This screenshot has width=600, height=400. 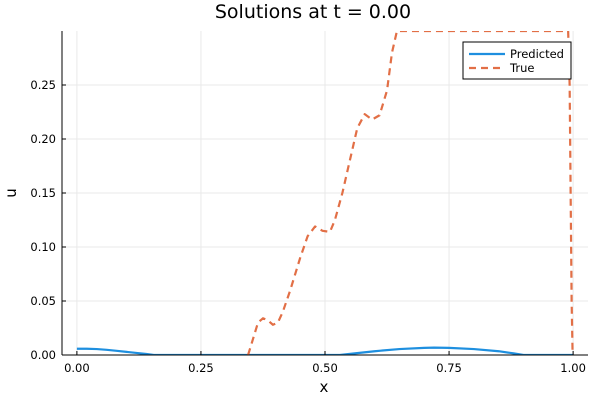 I want to click on x-tick-label: 0.75, so click(x=449, y=368).